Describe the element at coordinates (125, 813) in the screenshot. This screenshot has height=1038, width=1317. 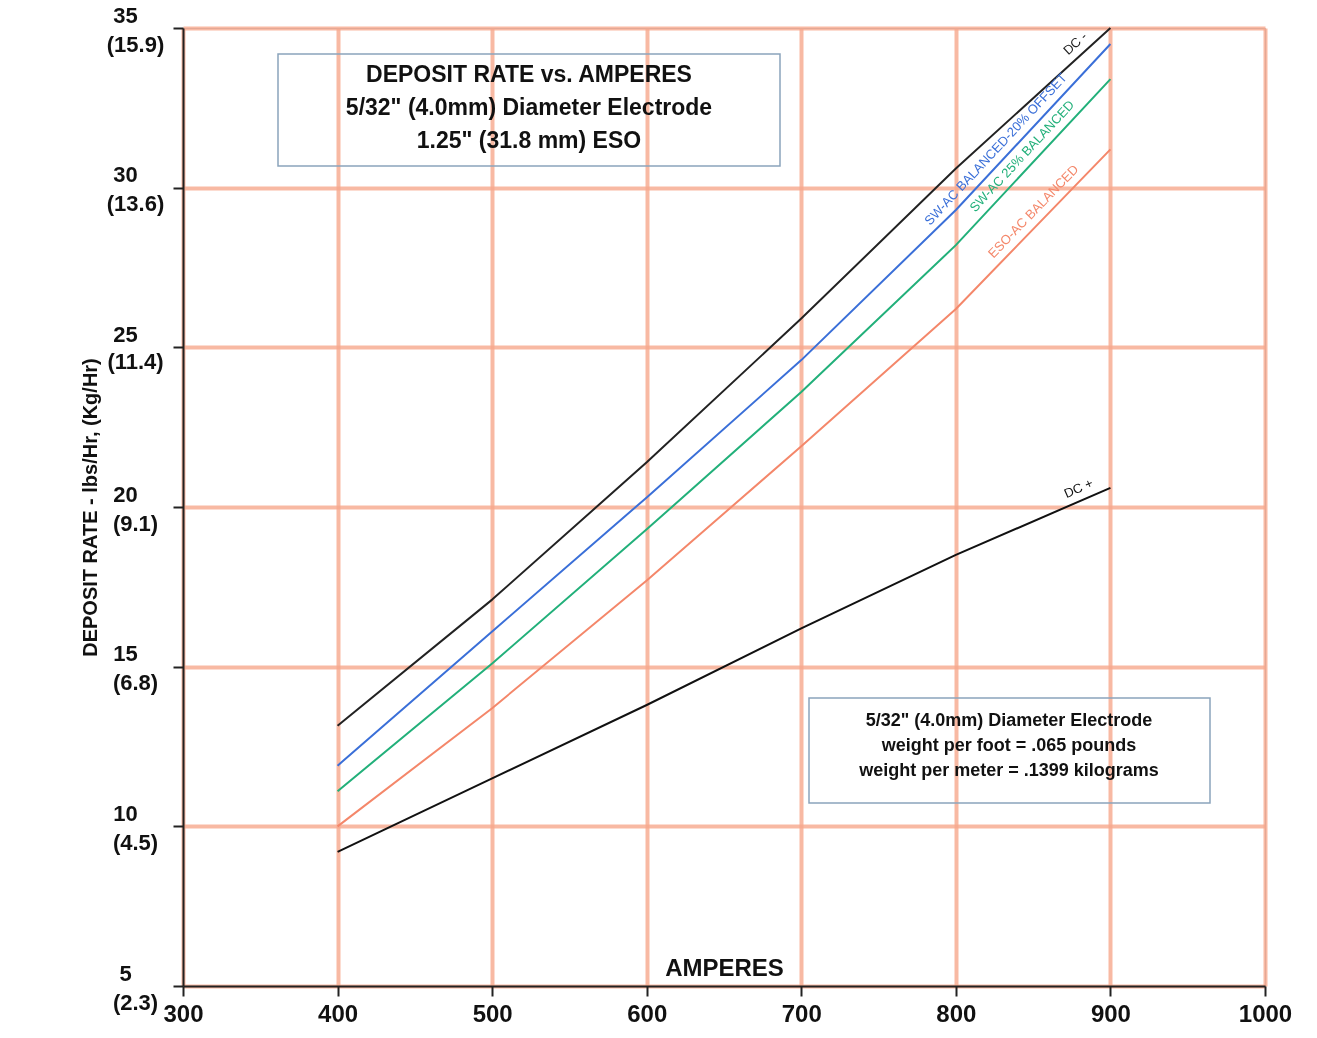
I see `y-tick-label: 10` at that location.